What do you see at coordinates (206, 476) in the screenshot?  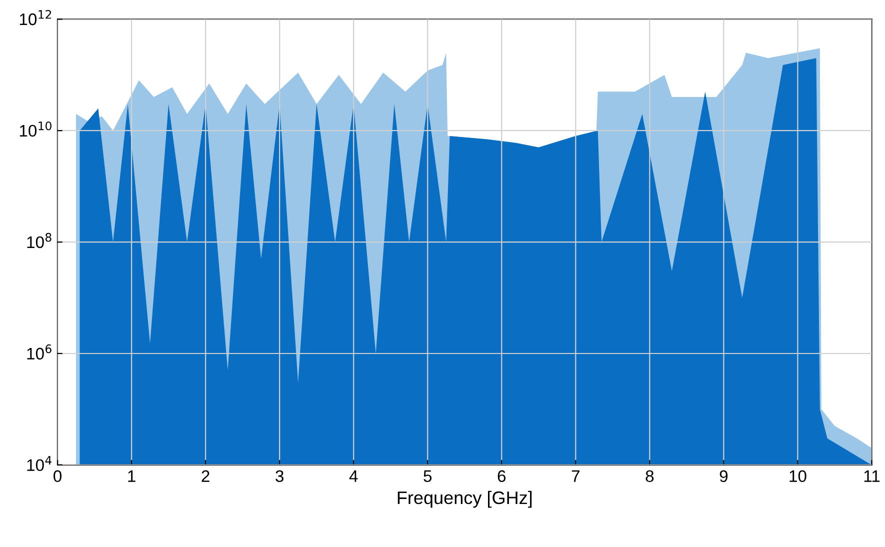 I see `x-tick-label: 2` at bounding box center [206, 476].